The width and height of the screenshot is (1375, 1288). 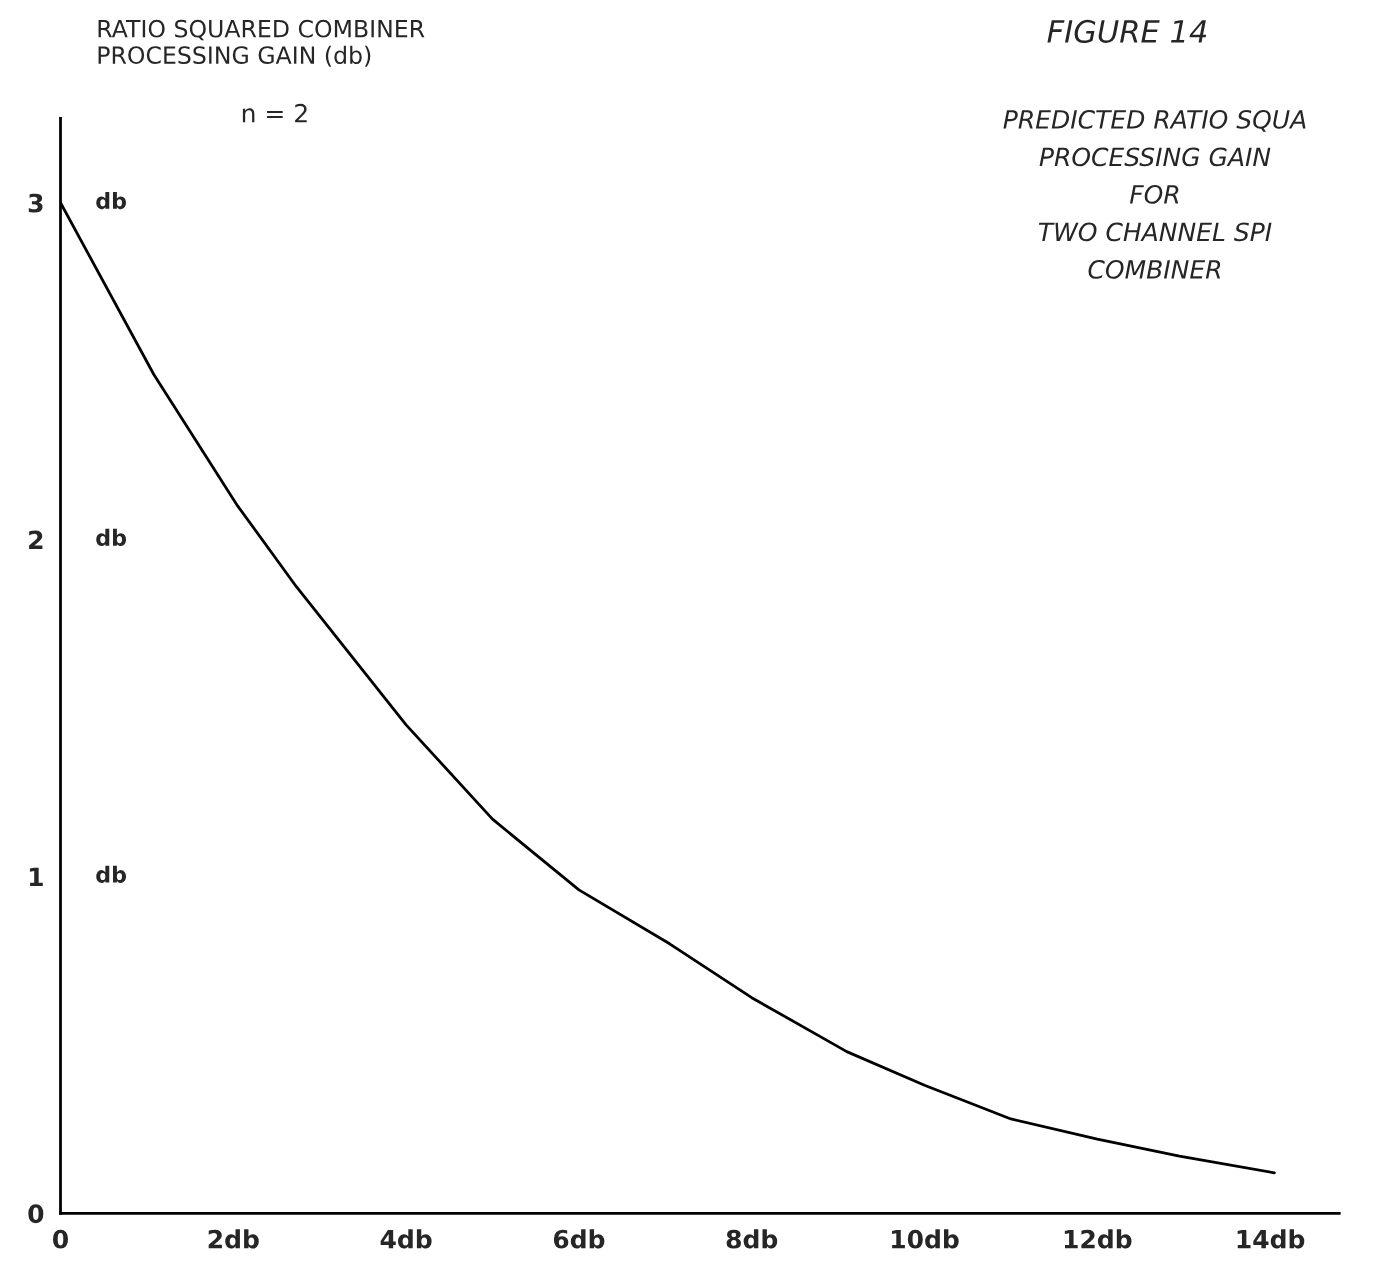 I want to click on y-tick-label: 2, so click(x=36, y=540).